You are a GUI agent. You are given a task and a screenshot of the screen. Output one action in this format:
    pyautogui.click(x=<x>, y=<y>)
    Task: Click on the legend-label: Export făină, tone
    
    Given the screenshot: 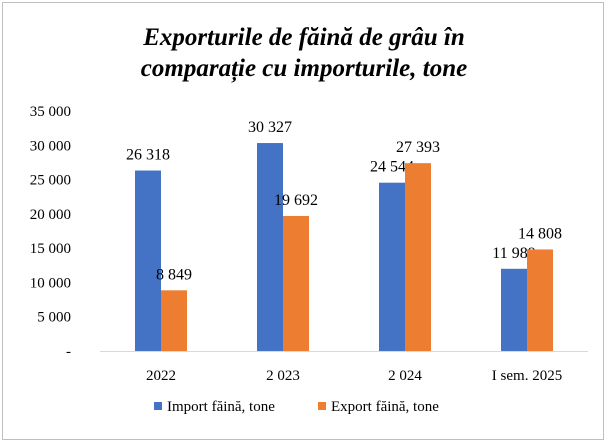 What is the action you would take?
    pyautogui.click(x=385, y=407)
    